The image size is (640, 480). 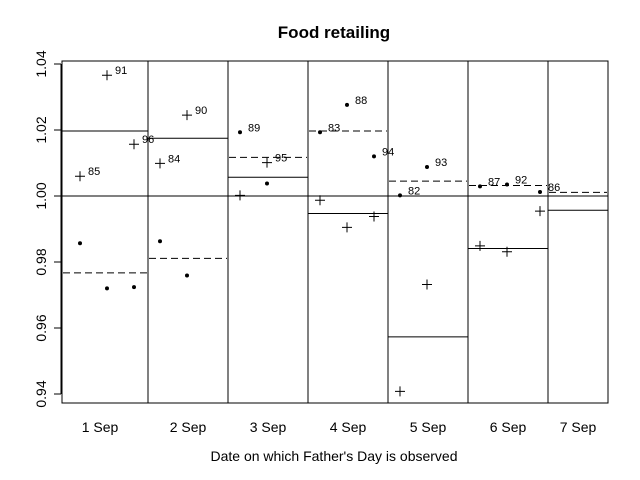 What do you see at coordinates (174, 159) in the screenshot?
I see `point-label: 84` at bounding box center [174, 159].